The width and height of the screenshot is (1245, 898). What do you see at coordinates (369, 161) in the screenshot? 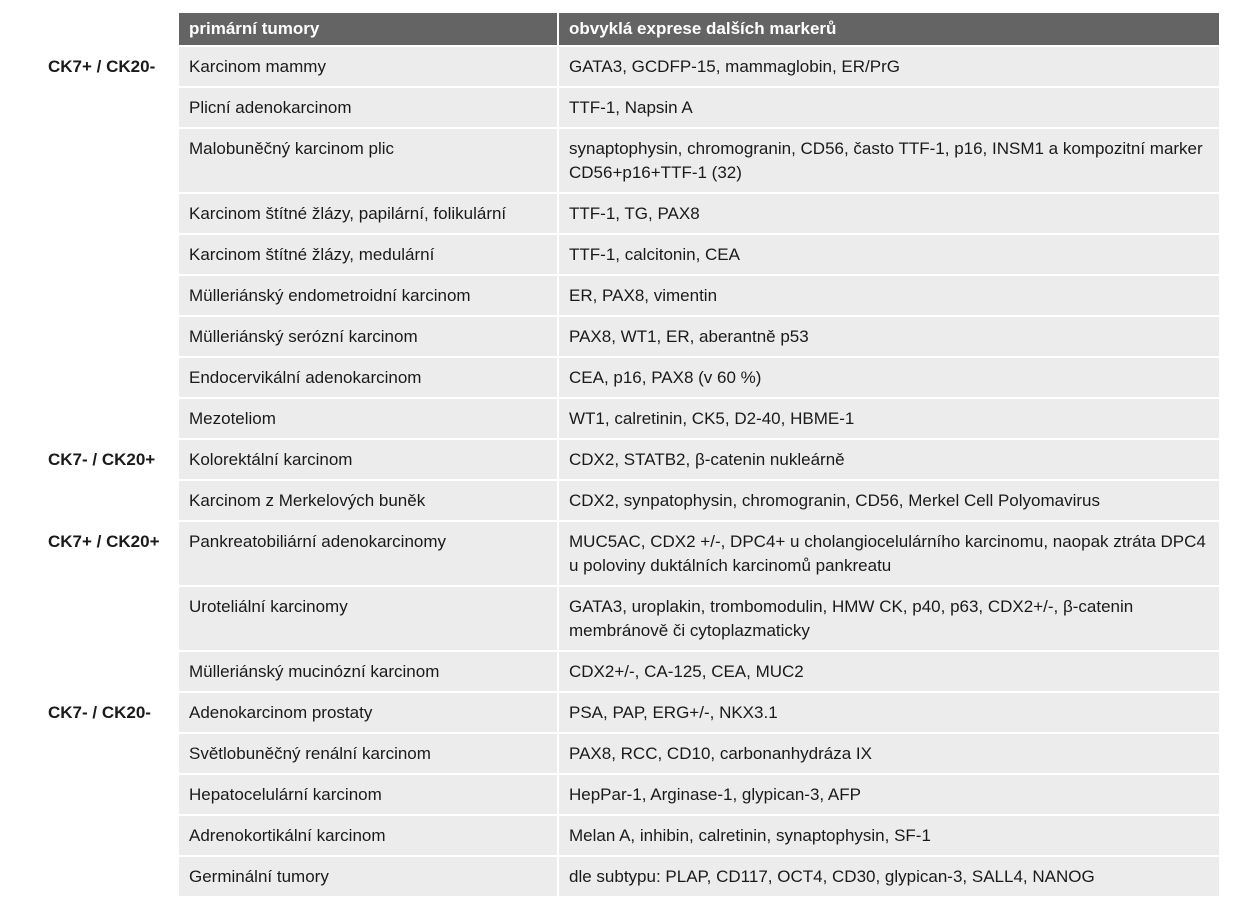
I see `tumor-cell: Malobuněčný karcinom plic` at bounding box center [369, 161].